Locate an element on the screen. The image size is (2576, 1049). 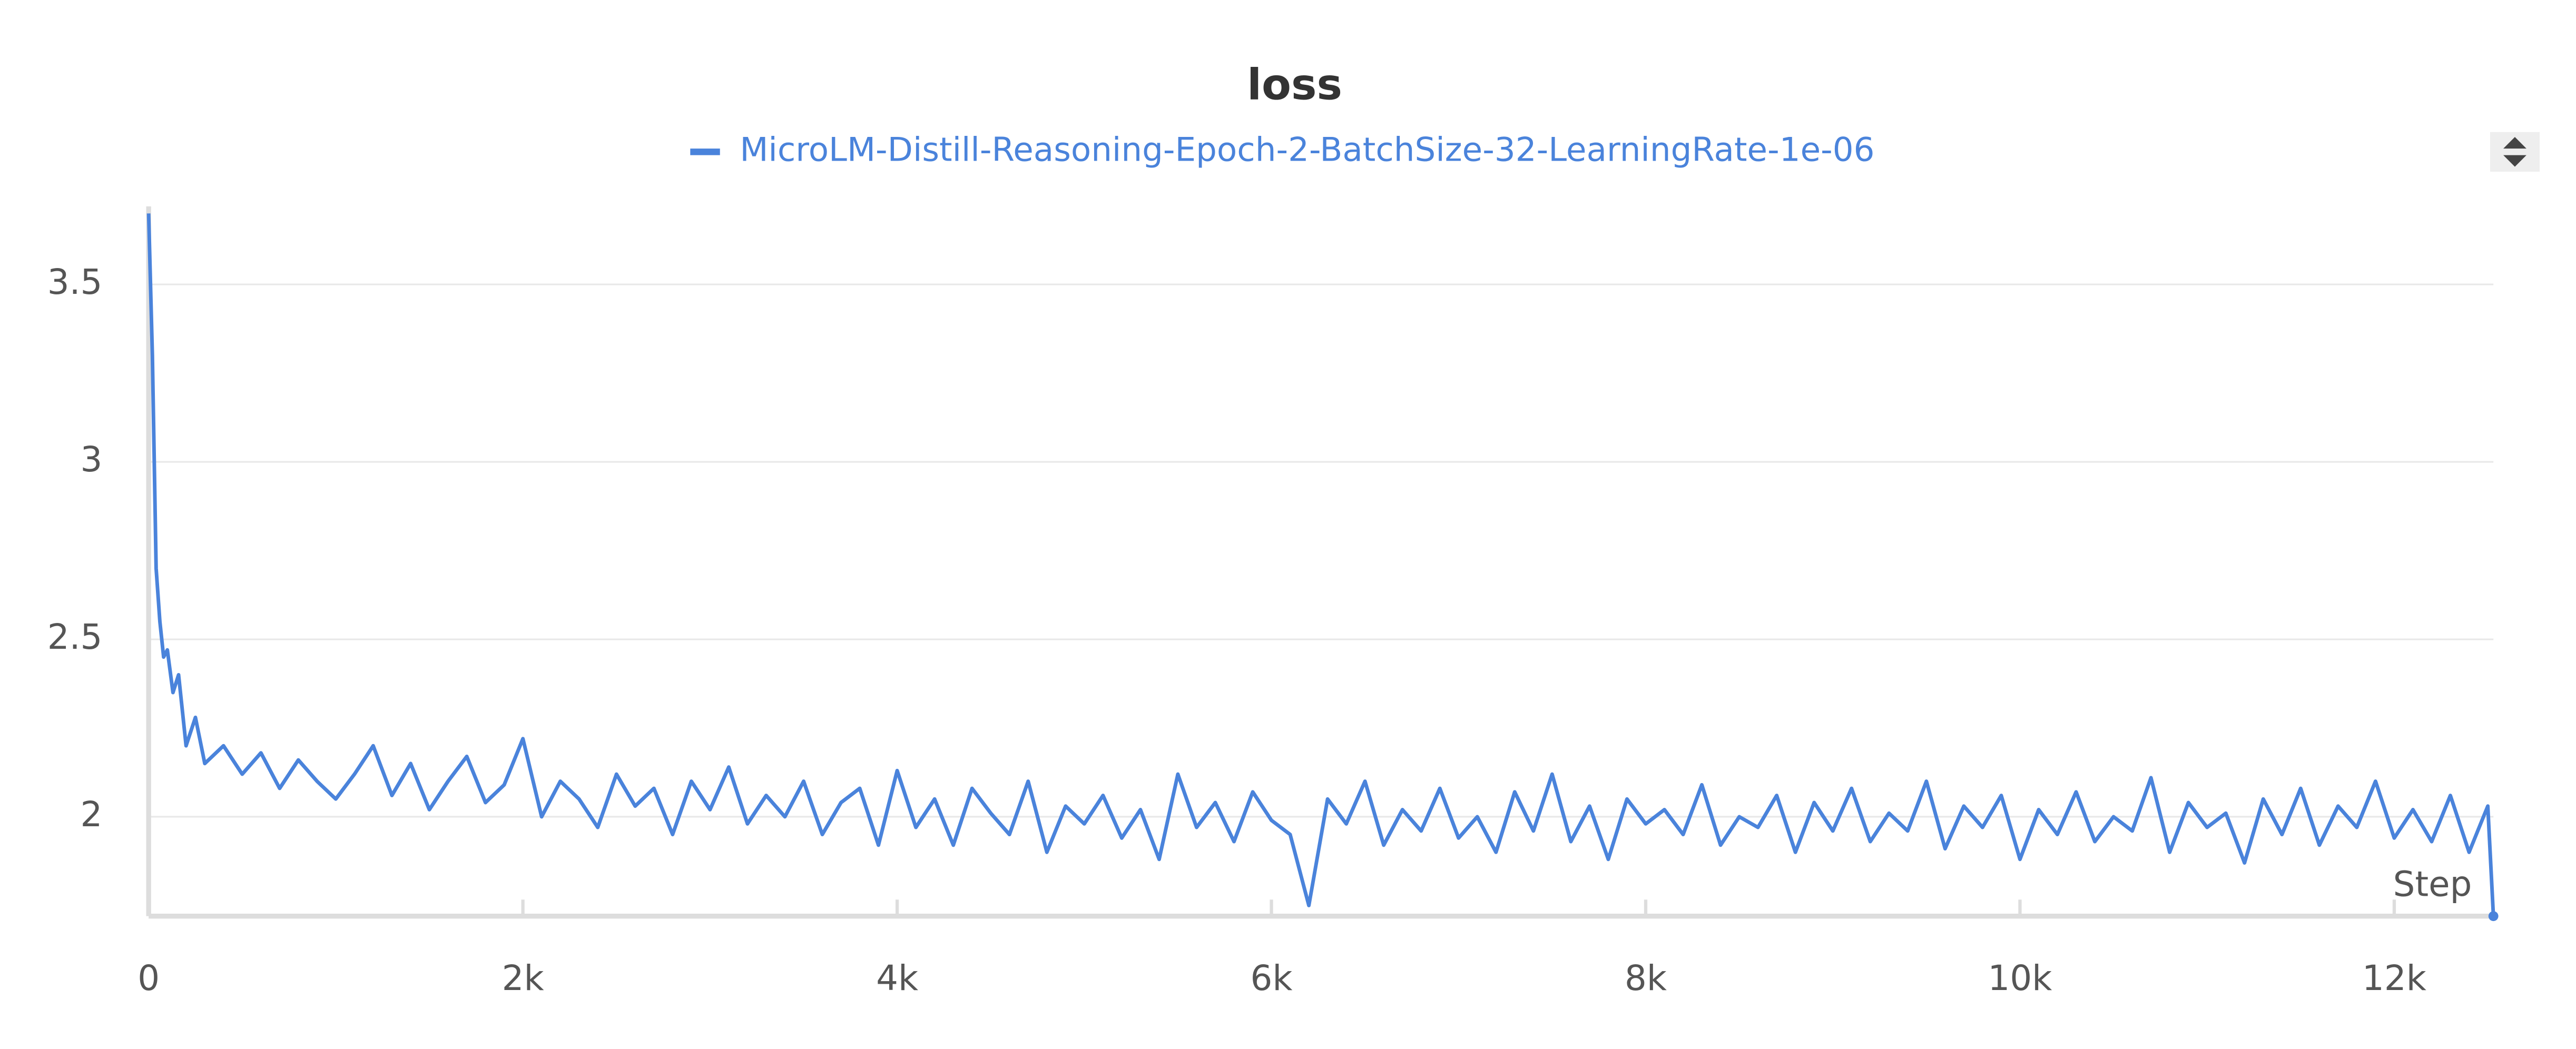
y-tick-label: 2 is located at coordinates (92, 814).